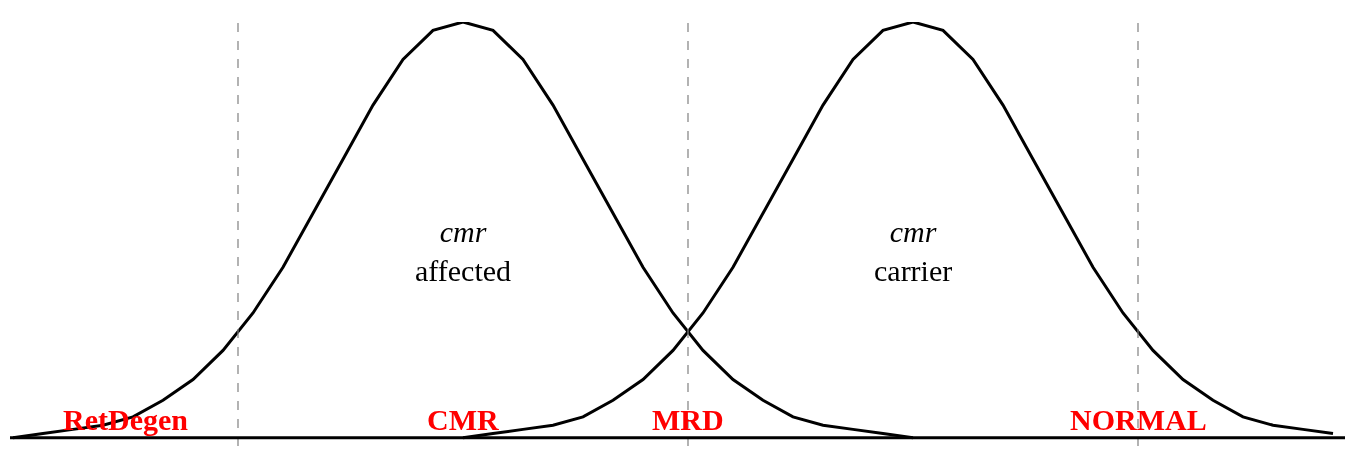 This screenshot has width=1355, height=476. Describe the element at coordinates (688, 419) in the screenshot. I see `annotation: MRD` at that location.